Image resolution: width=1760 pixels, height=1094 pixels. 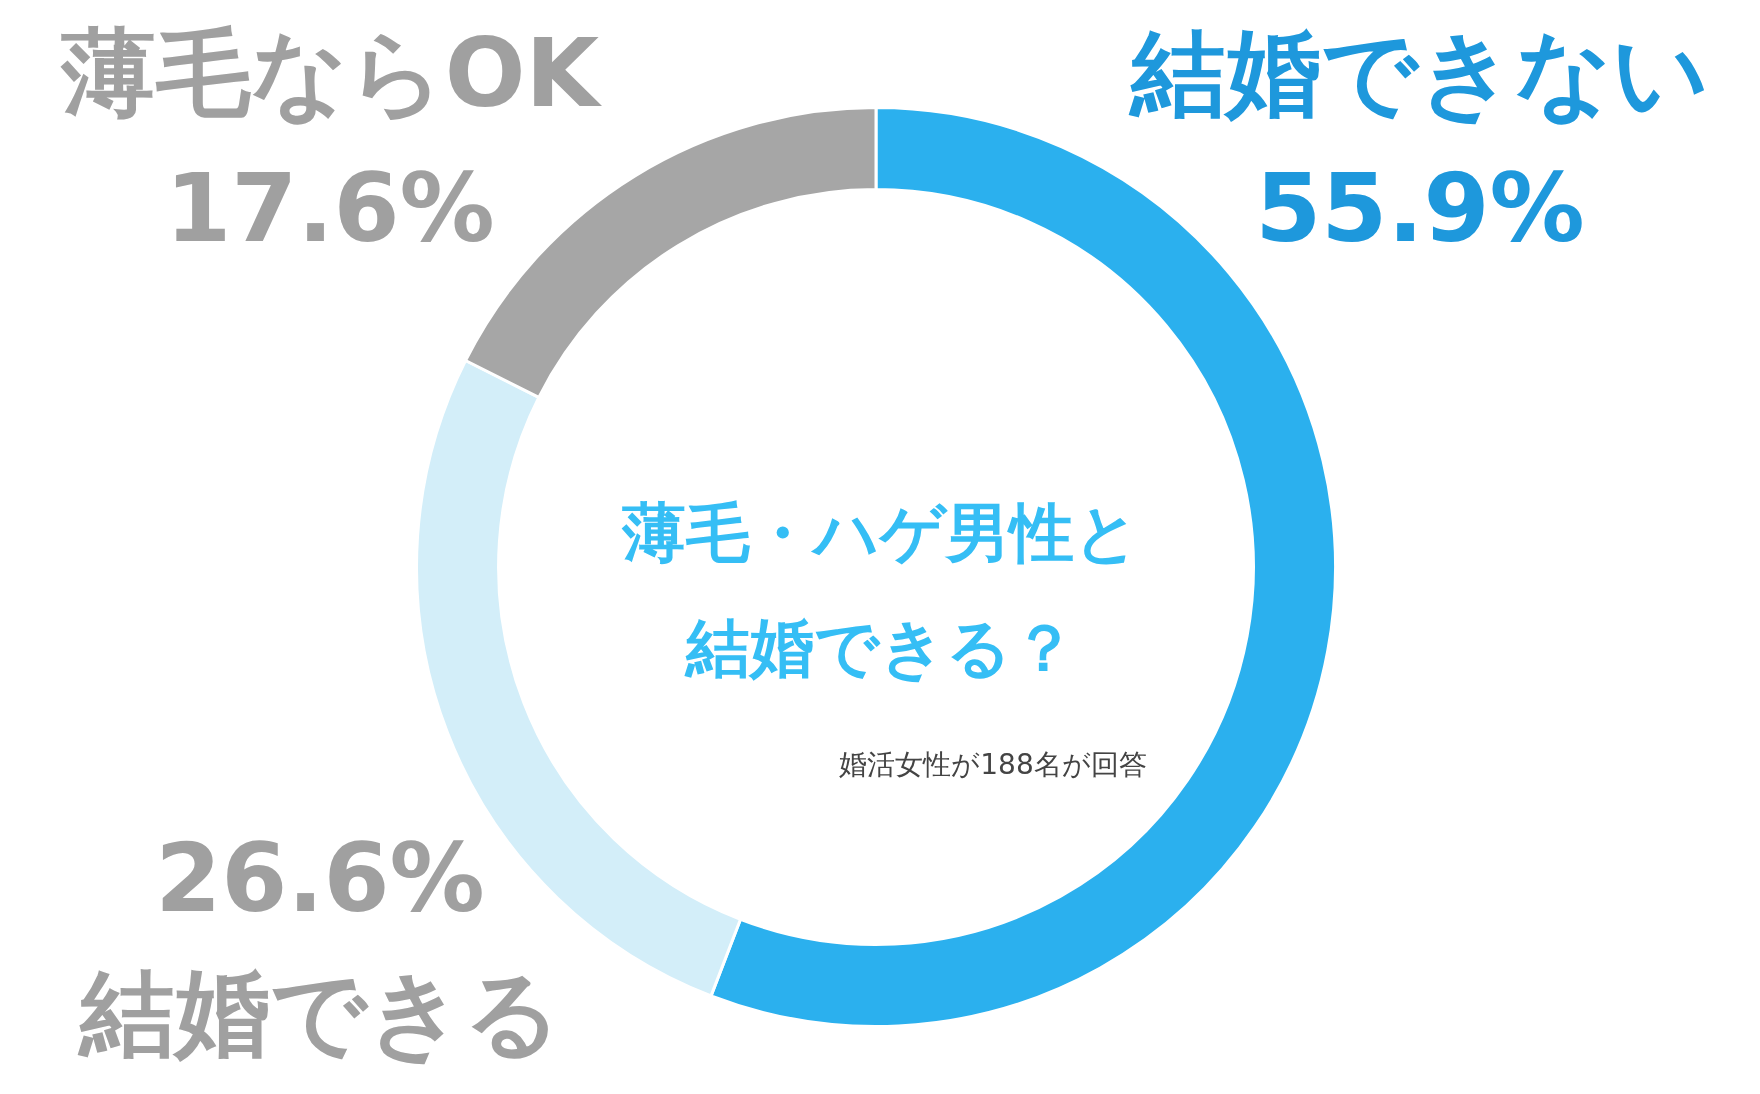 I want to click on slice-label: 結婚できない, so click(x=1418, y=72).